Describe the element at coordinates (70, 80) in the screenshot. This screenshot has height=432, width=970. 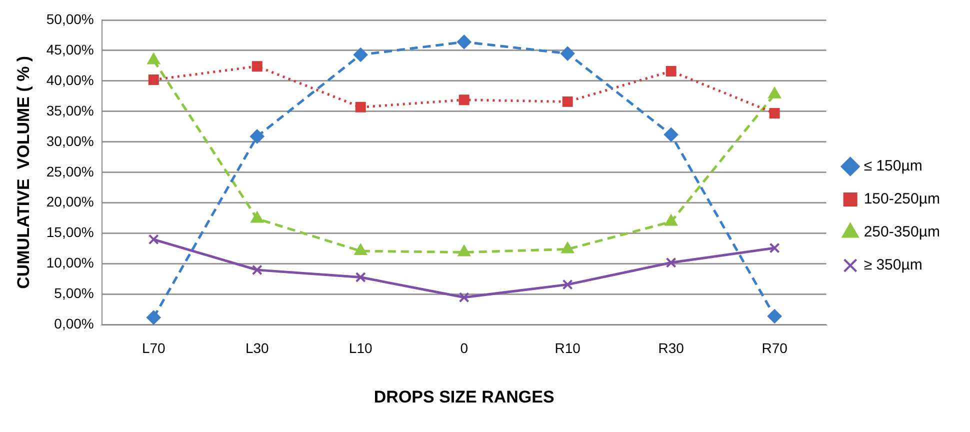
I see `y-tick-label: 40,00%` at that location.